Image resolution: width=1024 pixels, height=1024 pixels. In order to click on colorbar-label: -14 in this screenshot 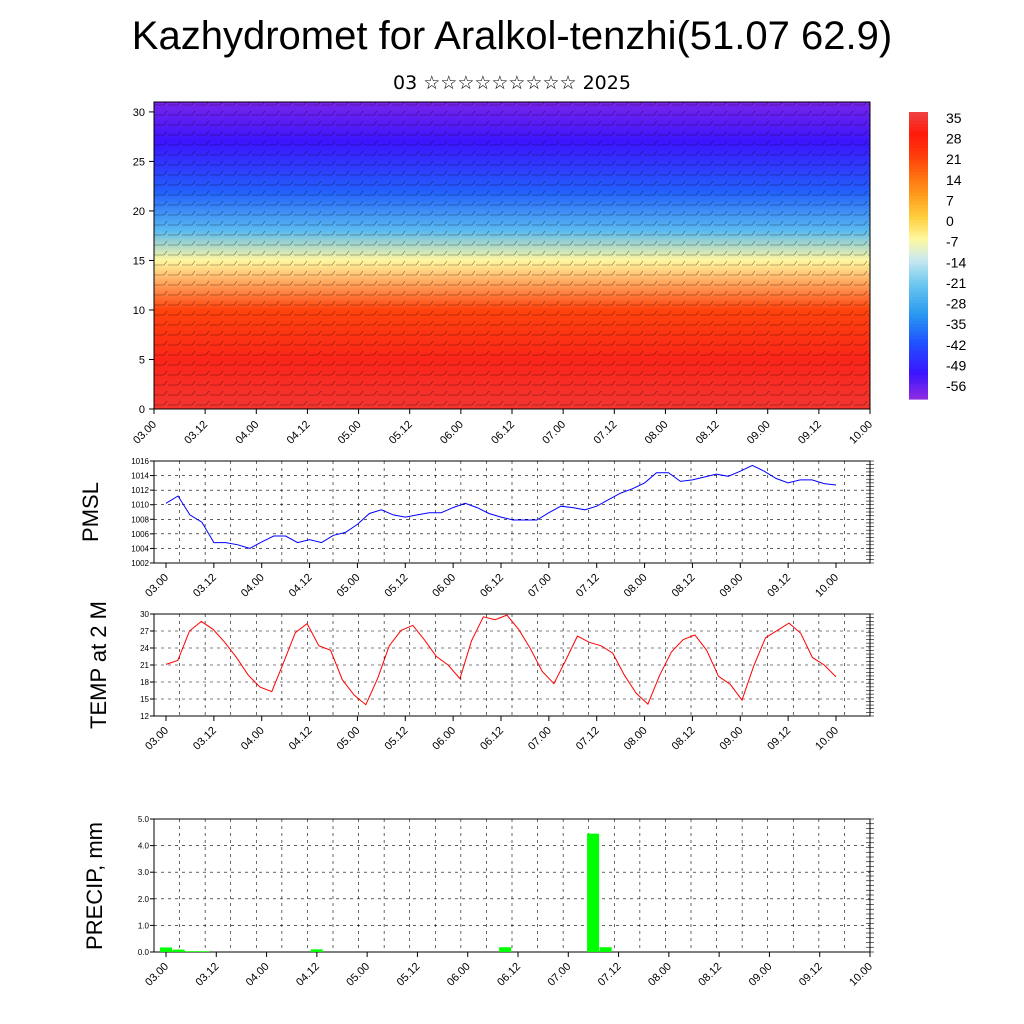, I will do `click(956, 262)`.